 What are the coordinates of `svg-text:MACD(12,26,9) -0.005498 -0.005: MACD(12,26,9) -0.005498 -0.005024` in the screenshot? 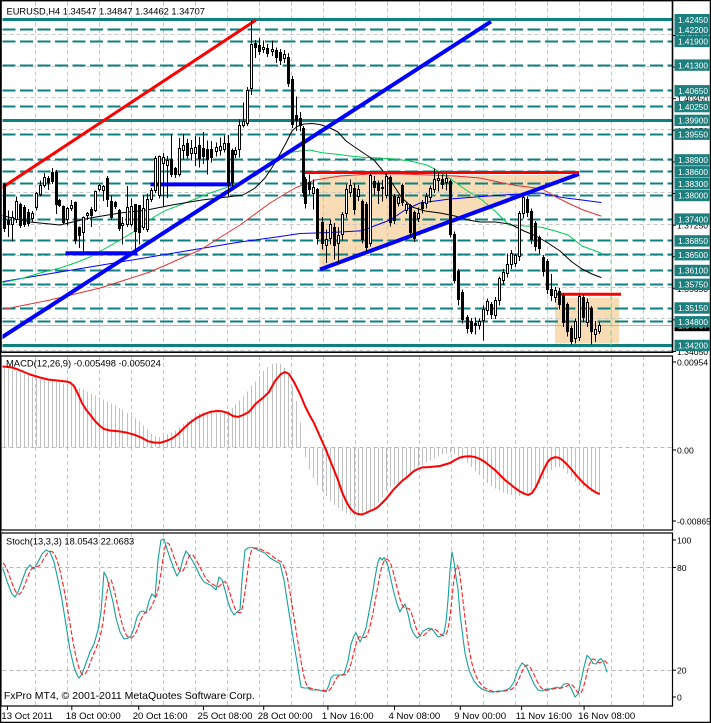 It's located at (83, 363).